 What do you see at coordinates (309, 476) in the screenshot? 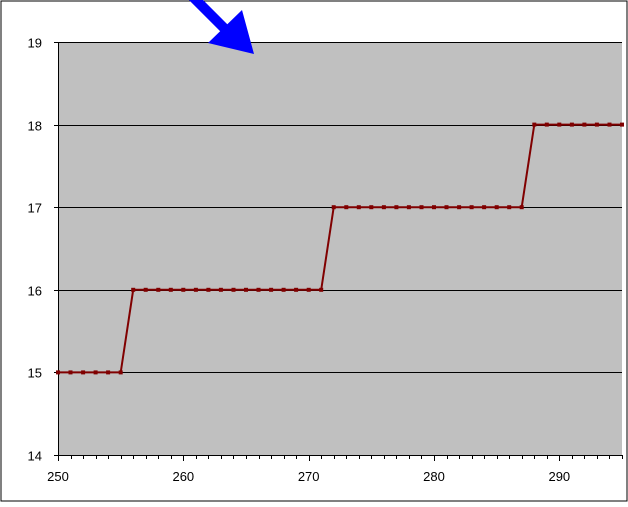
I see `x-tick-label: 270` at bounding box center [309, 476].